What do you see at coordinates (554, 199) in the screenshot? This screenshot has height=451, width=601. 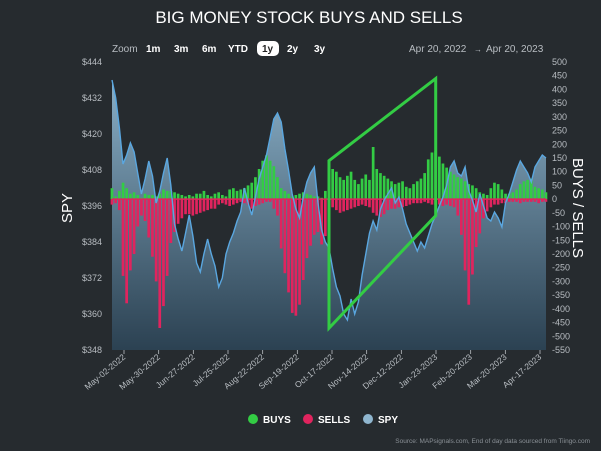 I see `y-right-tick-label: 0` at bounding box center [554, 199].